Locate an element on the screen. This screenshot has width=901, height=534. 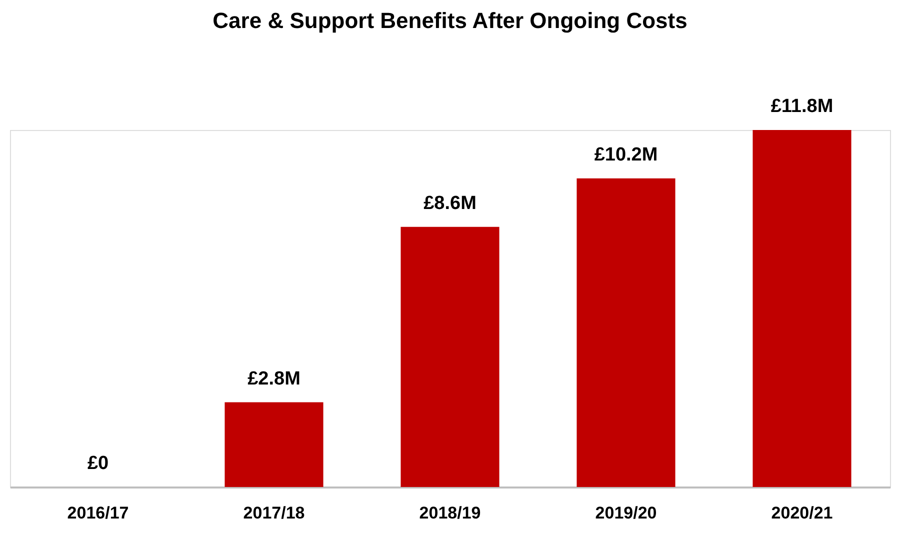
x-tick-label: 2020/21 is located at coordinates (802, 513).